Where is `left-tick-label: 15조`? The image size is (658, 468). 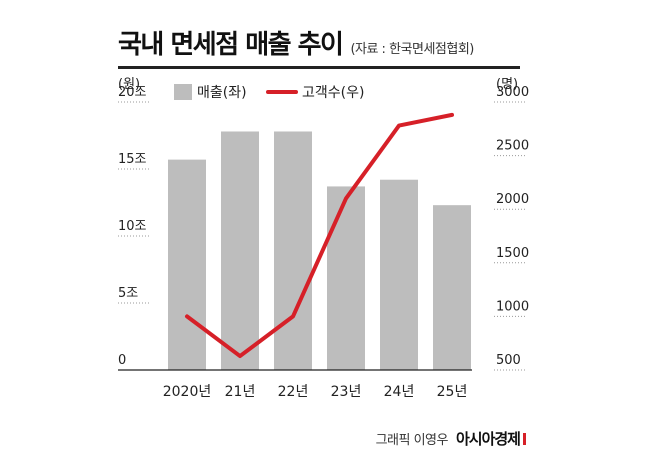
left-tick-label: 15조 is located at coordinates (132, 159).